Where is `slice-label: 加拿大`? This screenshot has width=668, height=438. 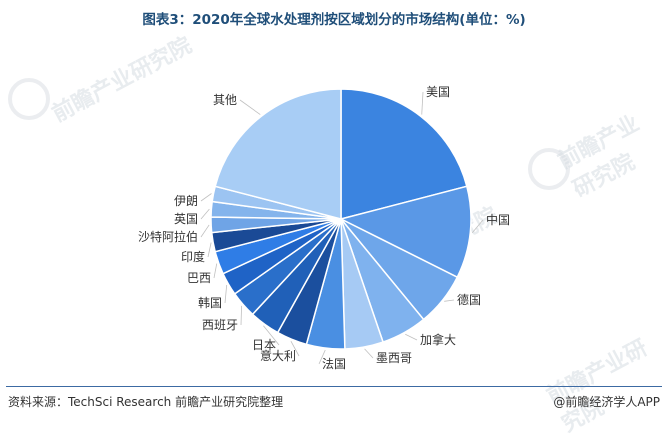
slice-label: 加拿大 is located at coordinates (438, 339).